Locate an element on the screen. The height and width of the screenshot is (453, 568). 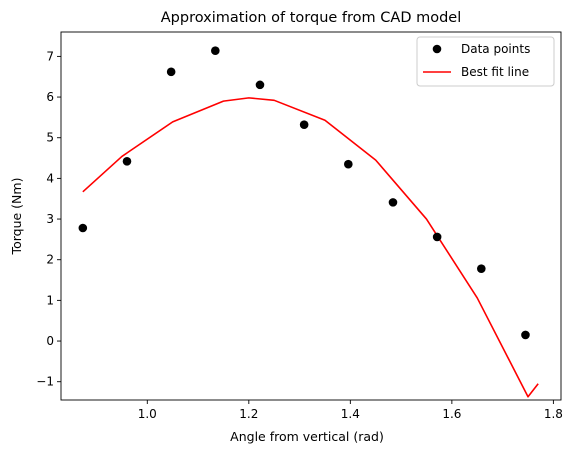
y-tick-label: 1 is located at coordinates (50, 300).